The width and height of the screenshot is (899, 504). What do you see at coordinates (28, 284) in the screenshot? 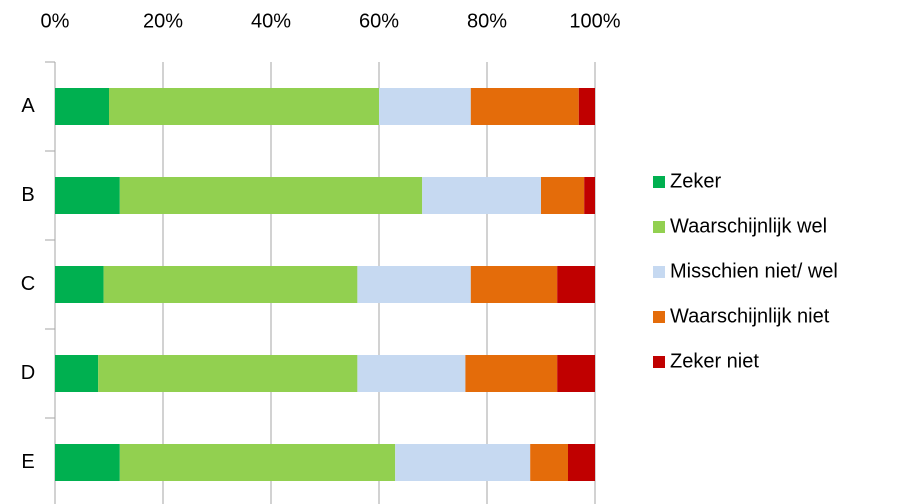
I see `y-tick-label: C` at bounding box center [28, 284].